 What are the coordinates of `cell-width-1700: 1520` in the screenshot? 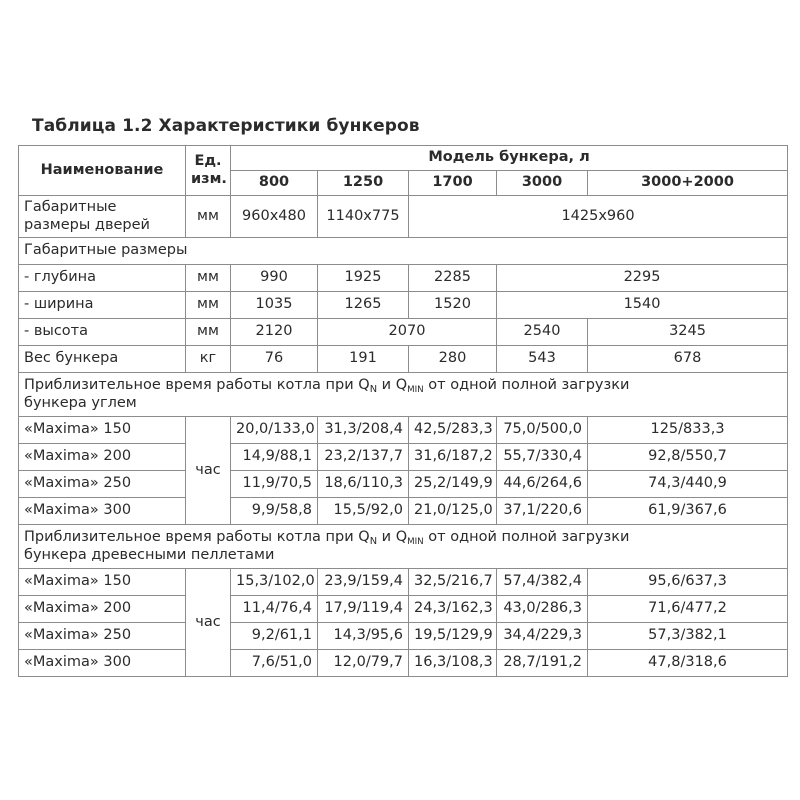 It's located at (452, 305).